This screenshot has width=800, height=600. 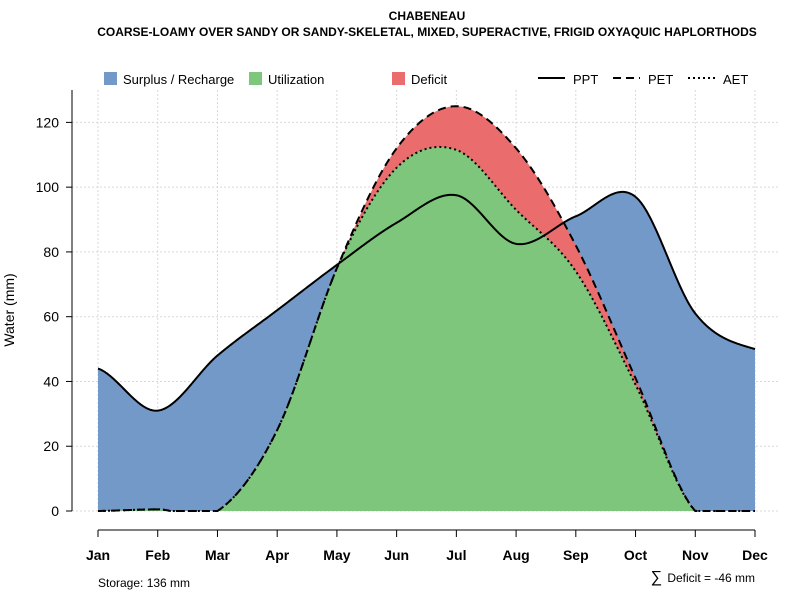 I want to click on y-tick-label: 120, so click(x=48, y=122).